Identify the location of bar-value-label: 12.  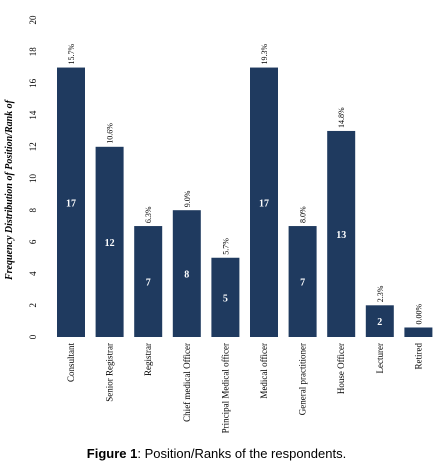
(110, 243).